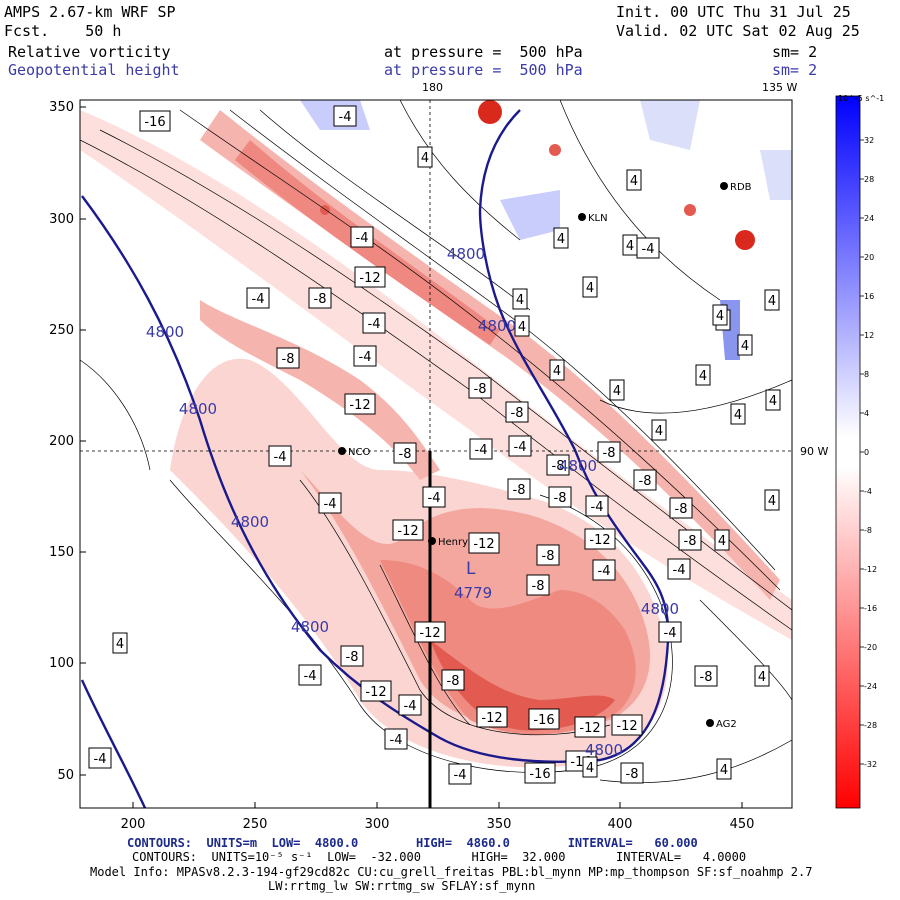 The height and width of the screenshot is (900, 900). What do you see at coordinates (61, 219) in the screenshot?
I see `y-tick-label: 300` at bounding box center [61, 219].